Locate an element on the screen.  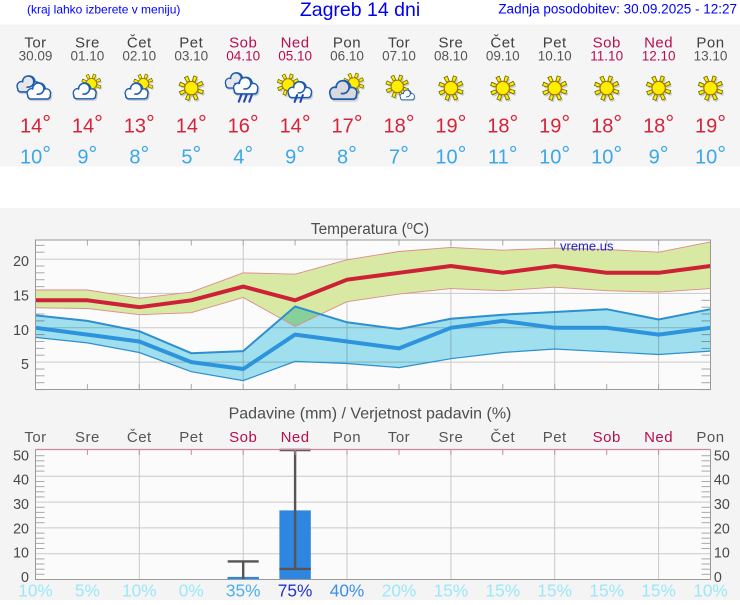
svg-text:Padavine (mm) / Verjetnost pad: Padavine (mm) / Verjetnost padavin (%) is located at coordinates (370, 414).